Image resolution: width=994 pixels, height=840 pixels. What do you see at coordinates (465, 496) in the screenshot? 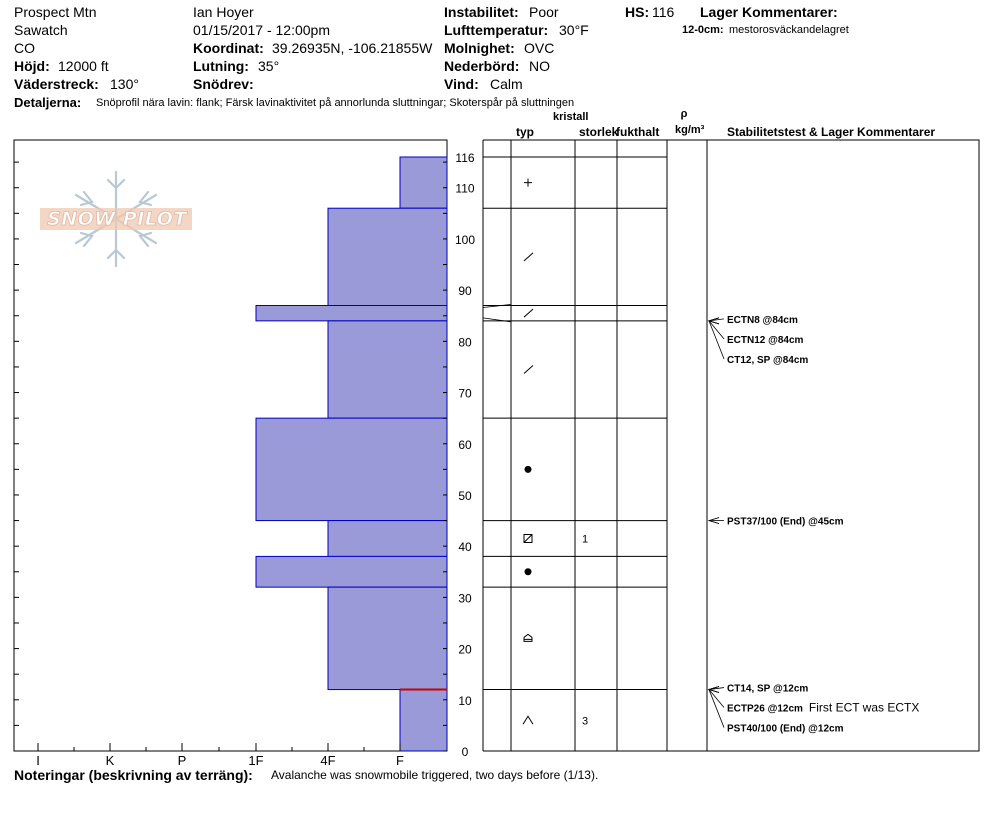
I see `depth-tick-label: 50` at bounding box center [465, 496].